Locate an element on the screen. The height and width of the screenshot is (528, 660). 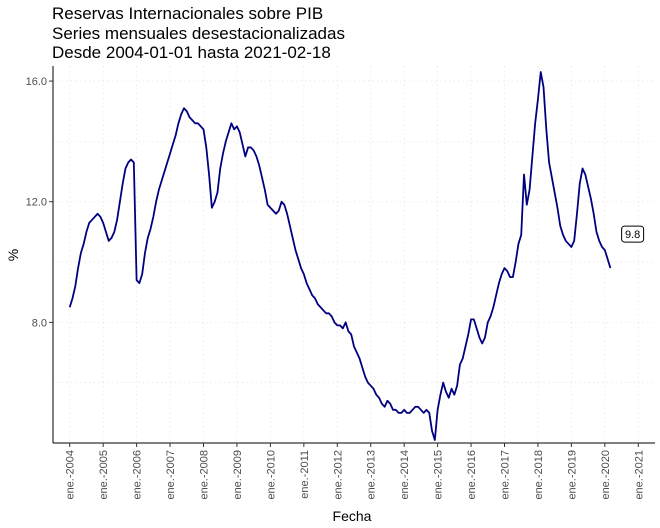
x-tick-label: ene.-2013 is located at coordinates (372, 475).